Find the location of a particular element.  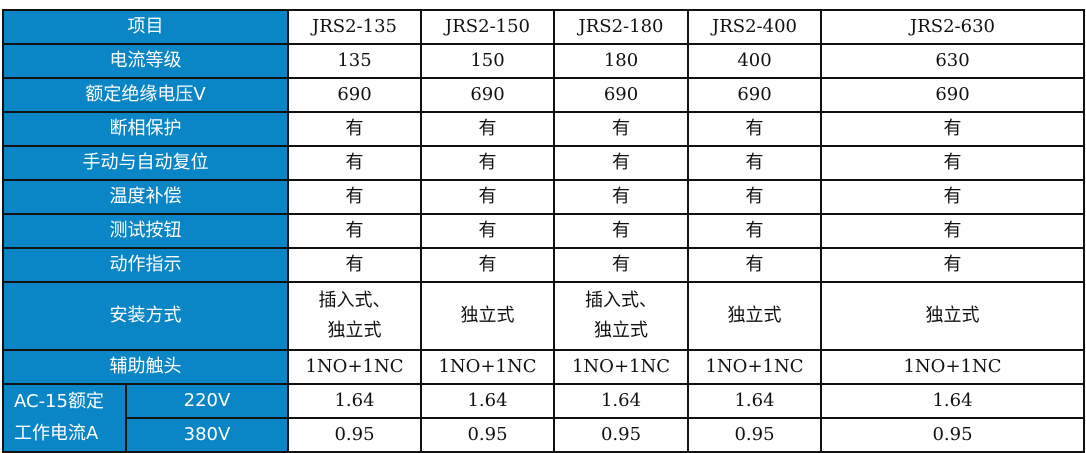

row-label: 测试按钮 is located at coordinates (145, 231).